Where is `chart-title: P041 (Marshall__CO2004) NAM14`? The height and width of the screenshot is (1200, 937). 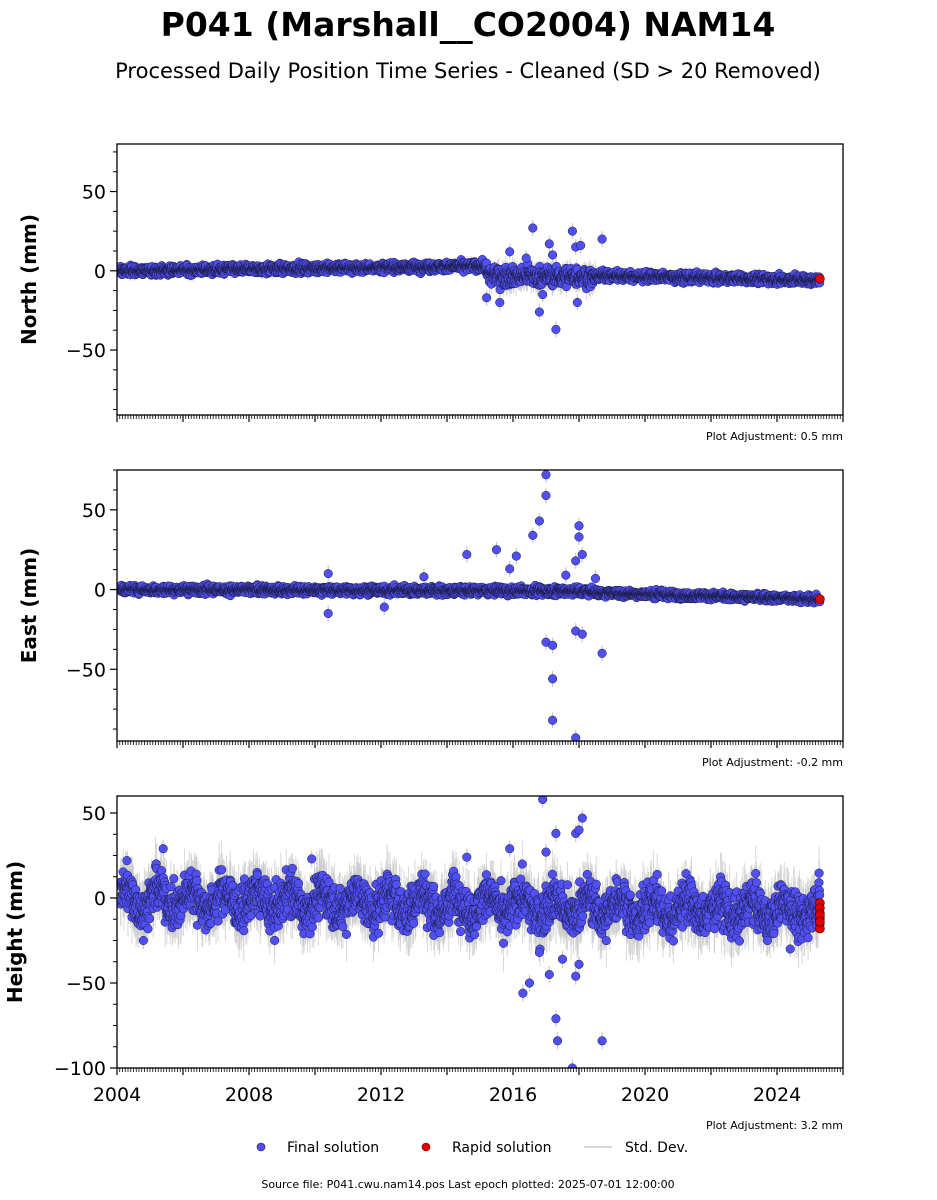
chart-title: P041 (Marshall__CO2004) NAM14 is located at coordinates (468, 24).